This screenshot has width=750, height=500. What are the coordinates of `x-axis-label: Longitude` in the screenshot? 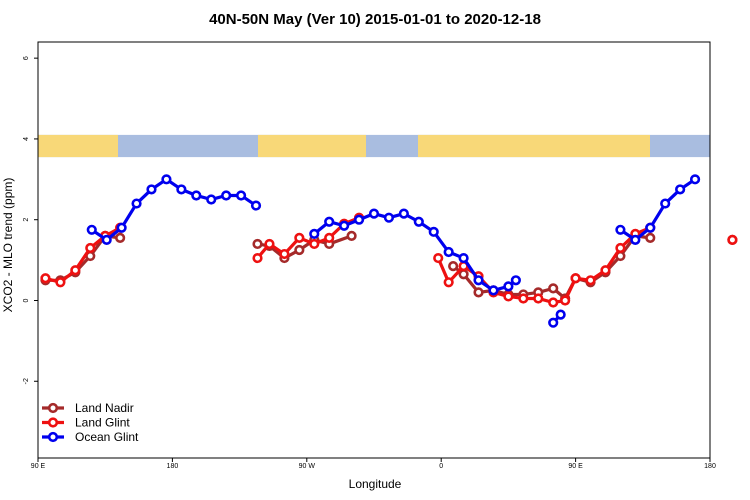 It's located at (375, 484).